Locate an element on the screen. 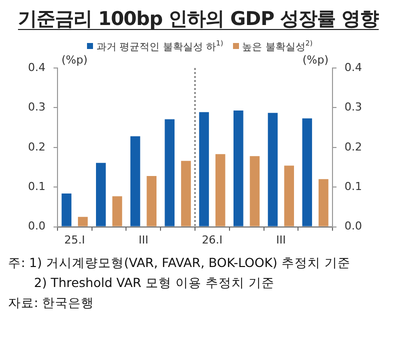 This screenshot has height=338, width=400. y-tick-label: 0.3 is located at coordinates (37, 107).